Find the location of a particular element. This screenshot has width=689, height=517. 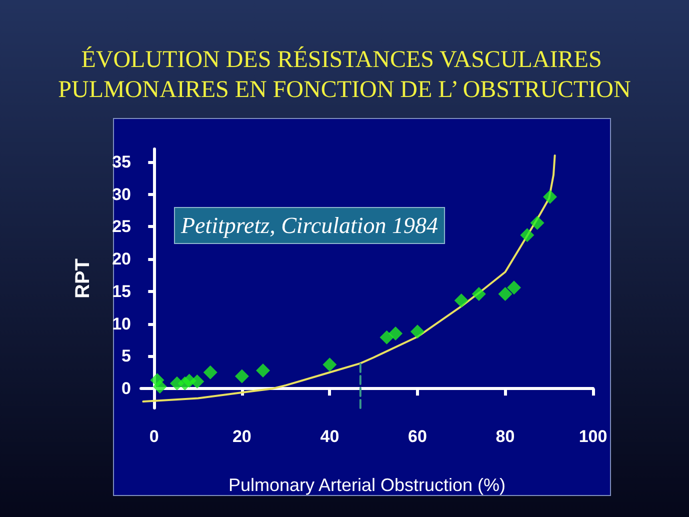

x-tick-label: 100 is located at coordinates (593, 436).